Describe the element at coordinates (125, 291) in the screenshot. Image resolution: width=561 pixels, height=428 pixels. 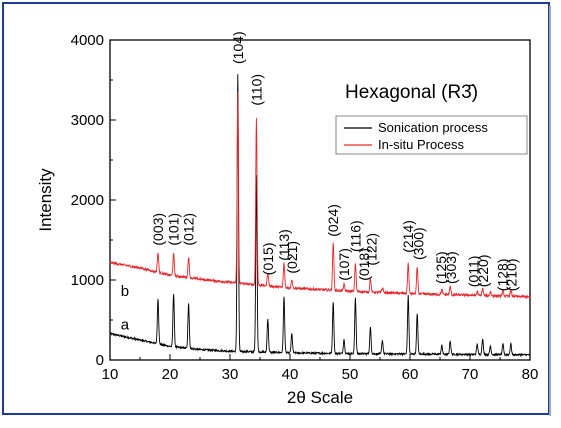
I see `curve-tag-b: b` at that location.